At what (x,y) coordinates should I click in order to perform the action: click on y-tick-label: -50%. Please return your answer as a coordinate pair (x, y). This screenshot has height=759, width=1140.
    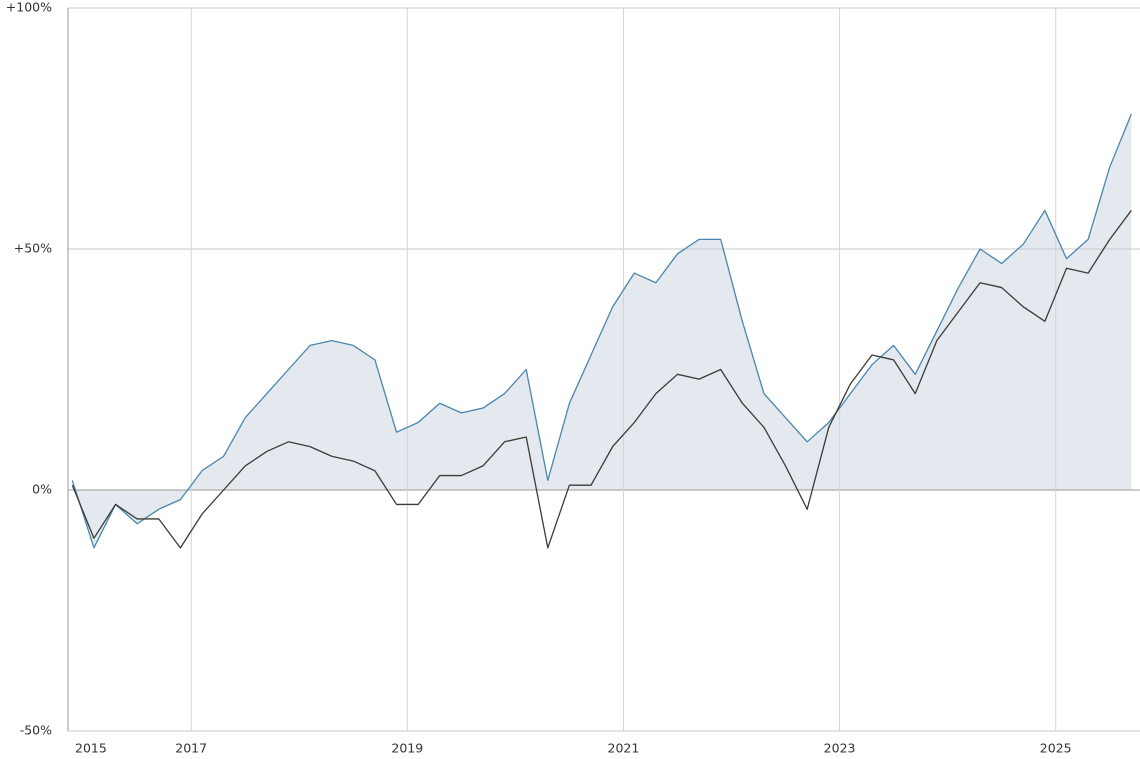
    Looking at the image, I should click on (36, 730).